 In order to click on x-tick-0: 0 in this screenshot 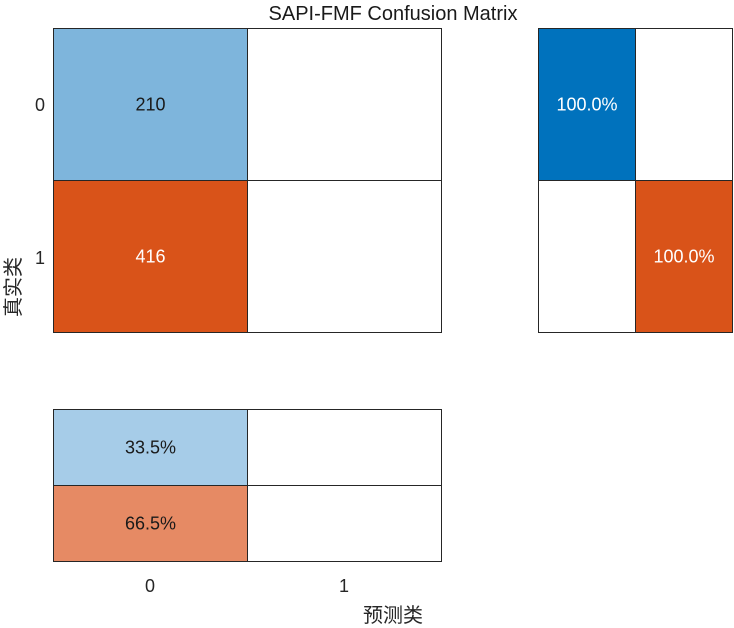, I will do `click(150, 586)`.